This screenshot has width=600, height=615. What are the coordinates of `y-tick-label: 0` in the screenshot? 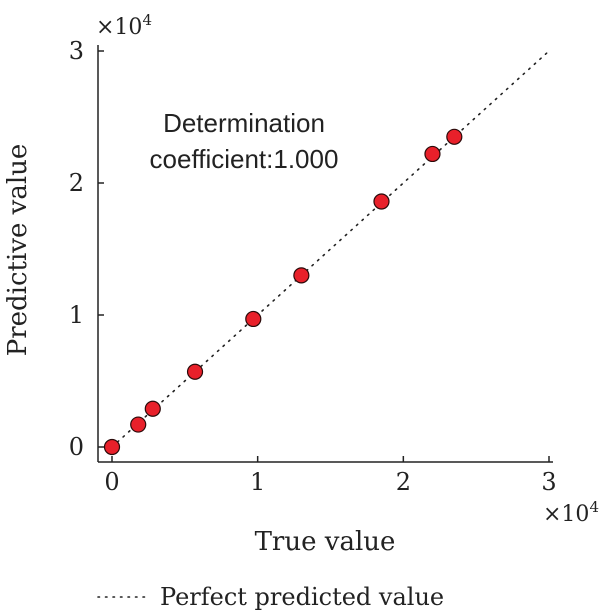 It's located at (76, 447).